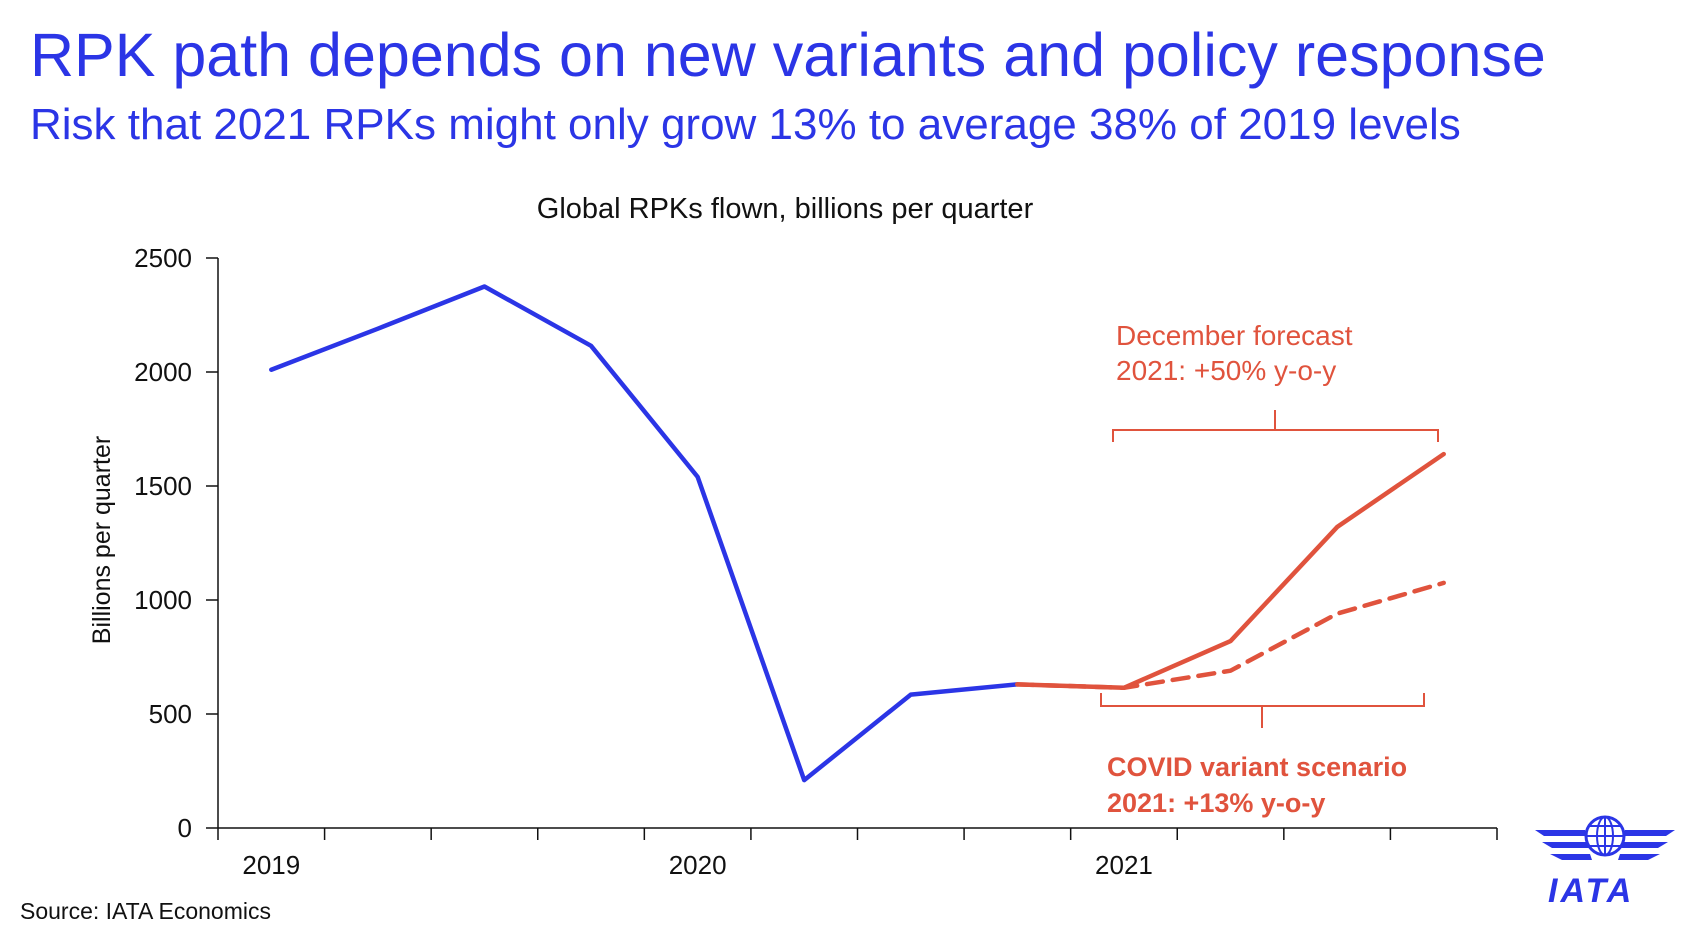 Image resolution: width=1700 pixels, height=944 pixels. I want to click on december-forecast-bracket, so click(1275, 426).